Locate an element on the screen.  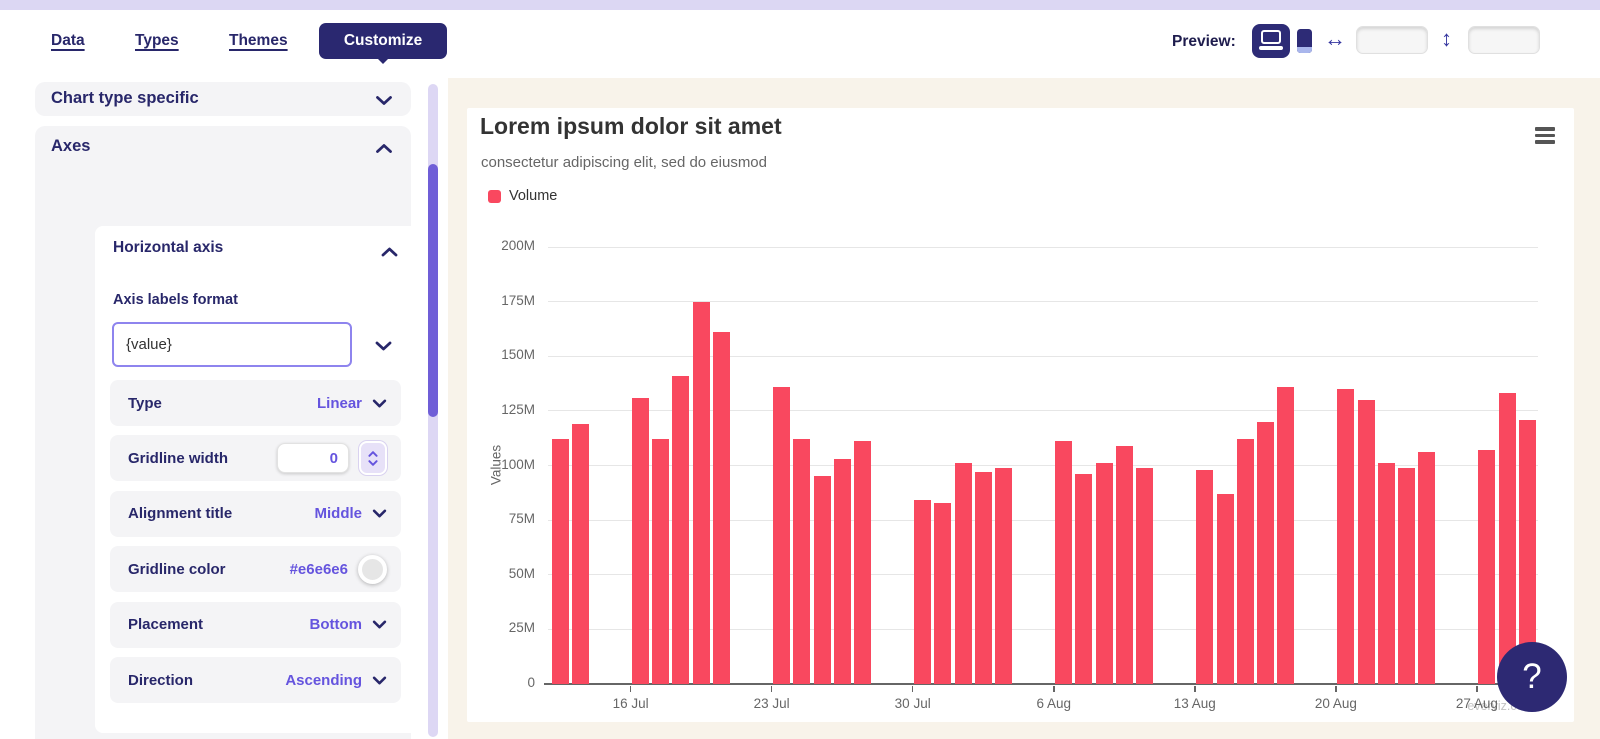
bar-8-Aug is located at coordinates (1104, 573).